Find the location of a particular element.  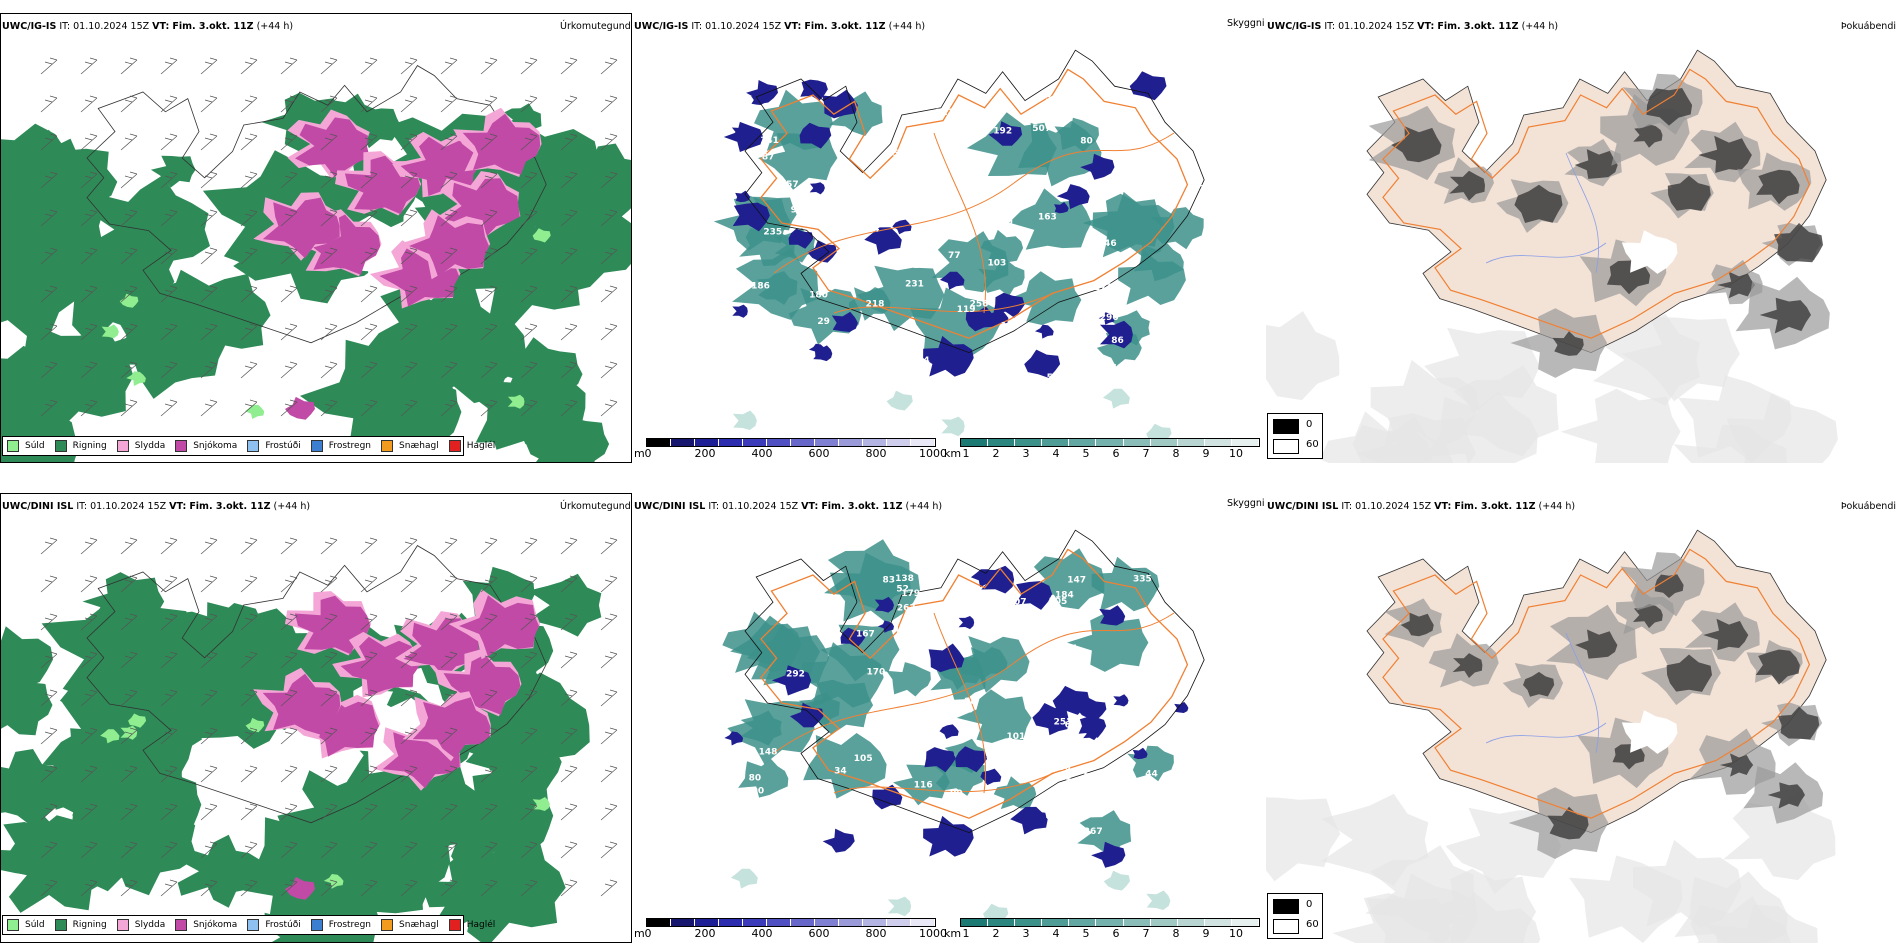

colorbar-strip is located at coordinates (791, 922).